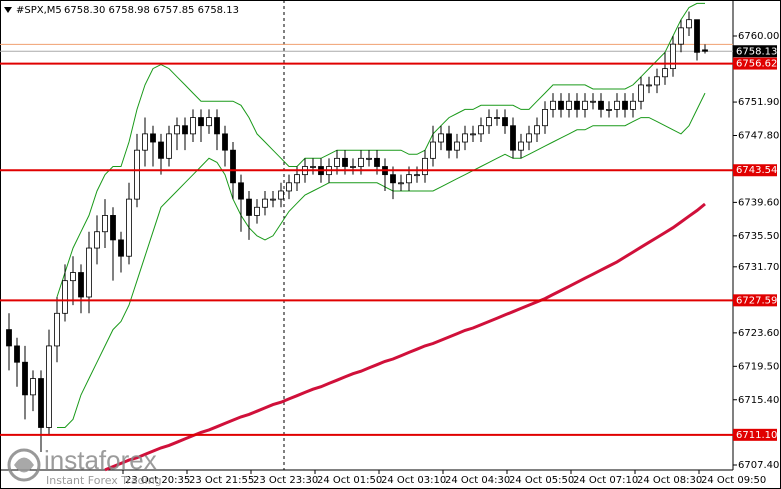 This screenshot has width=781, height=489. Describe the element at coordinates (541, 480) in the screenshot. I see `x-tick-label: 24 Oct 05:50` at that location.